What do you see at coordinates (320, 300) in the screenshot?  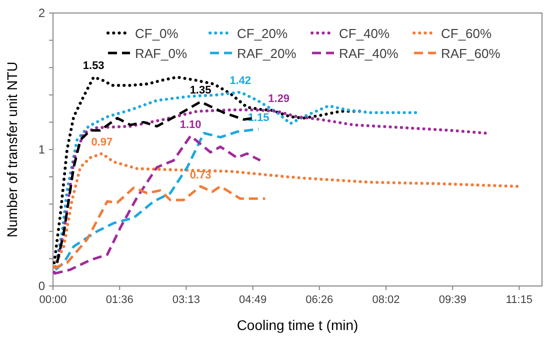 I see `x-tick-label: 06:26` at bounding box center [320, 300].